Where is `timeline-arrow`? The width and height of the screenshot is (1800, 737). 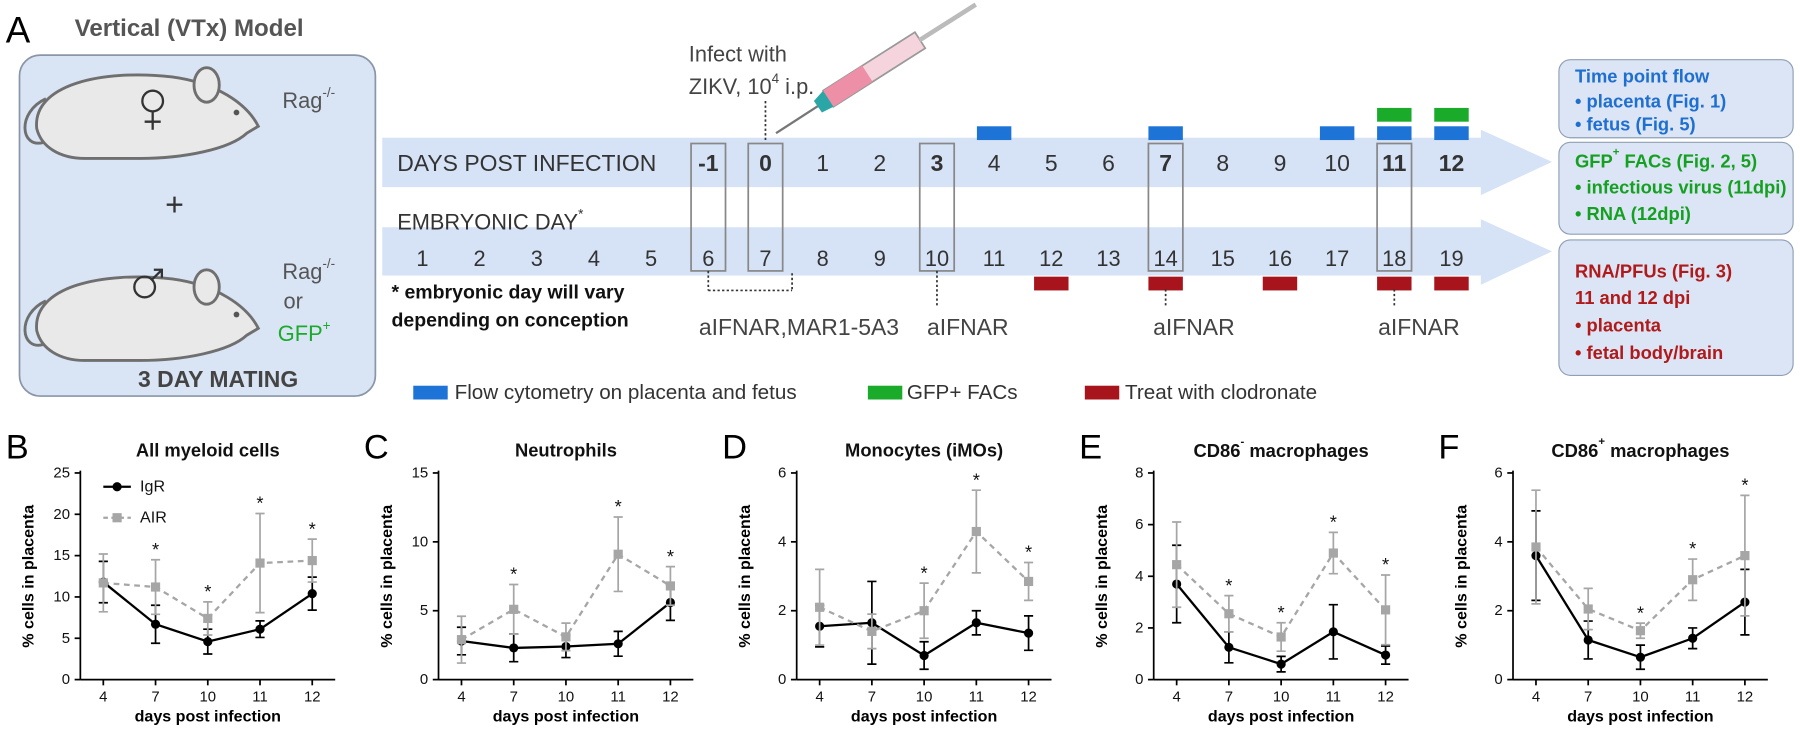
timeline-arrow is located at coordinates (967, 162).